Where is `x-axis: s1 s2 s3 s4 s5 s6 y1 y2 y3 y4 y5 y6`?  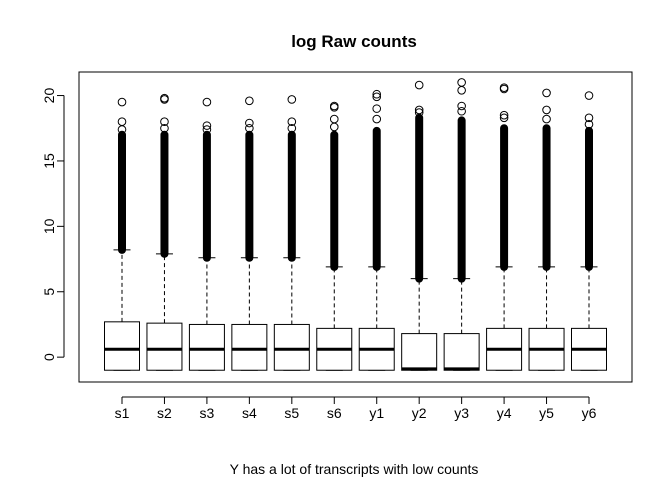 x-axis: s1 s2 s3 s4 s5 s6 y1 y2 y3 y4 y5 y6 is located at coordinates (356, 409).